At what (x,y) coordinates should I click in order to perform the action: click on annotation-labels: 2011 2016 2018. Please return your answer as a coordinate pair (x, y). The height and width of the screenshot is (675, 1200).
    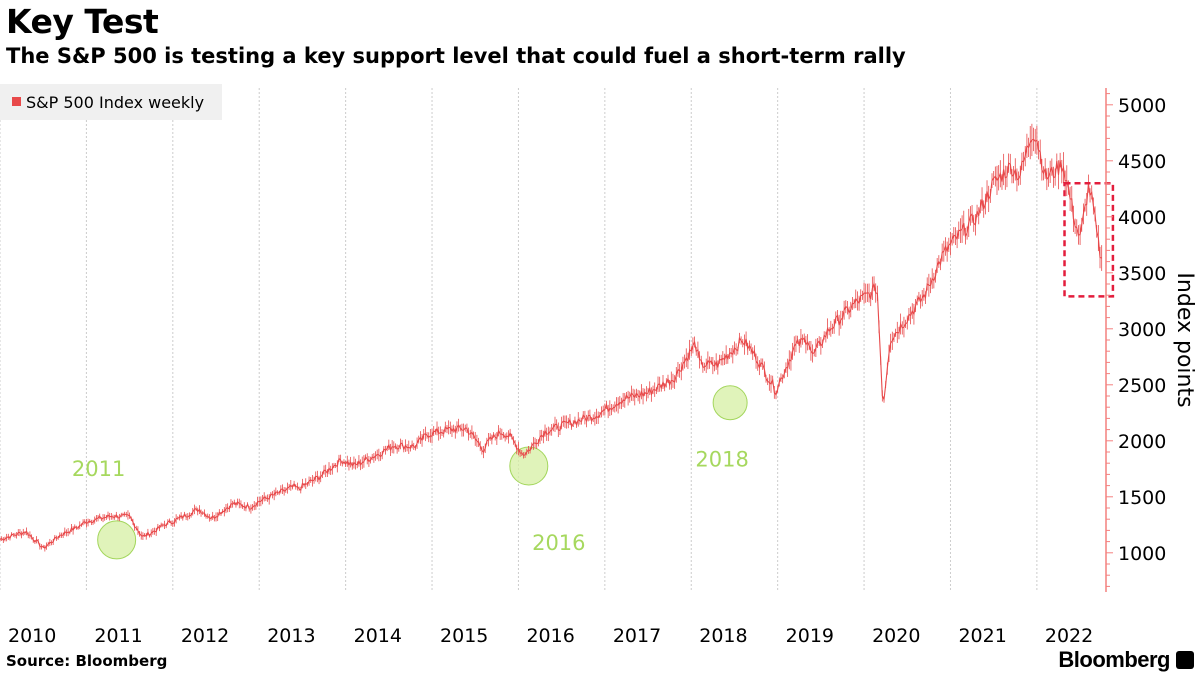
    Looking at the image, I should click on (410, 501).